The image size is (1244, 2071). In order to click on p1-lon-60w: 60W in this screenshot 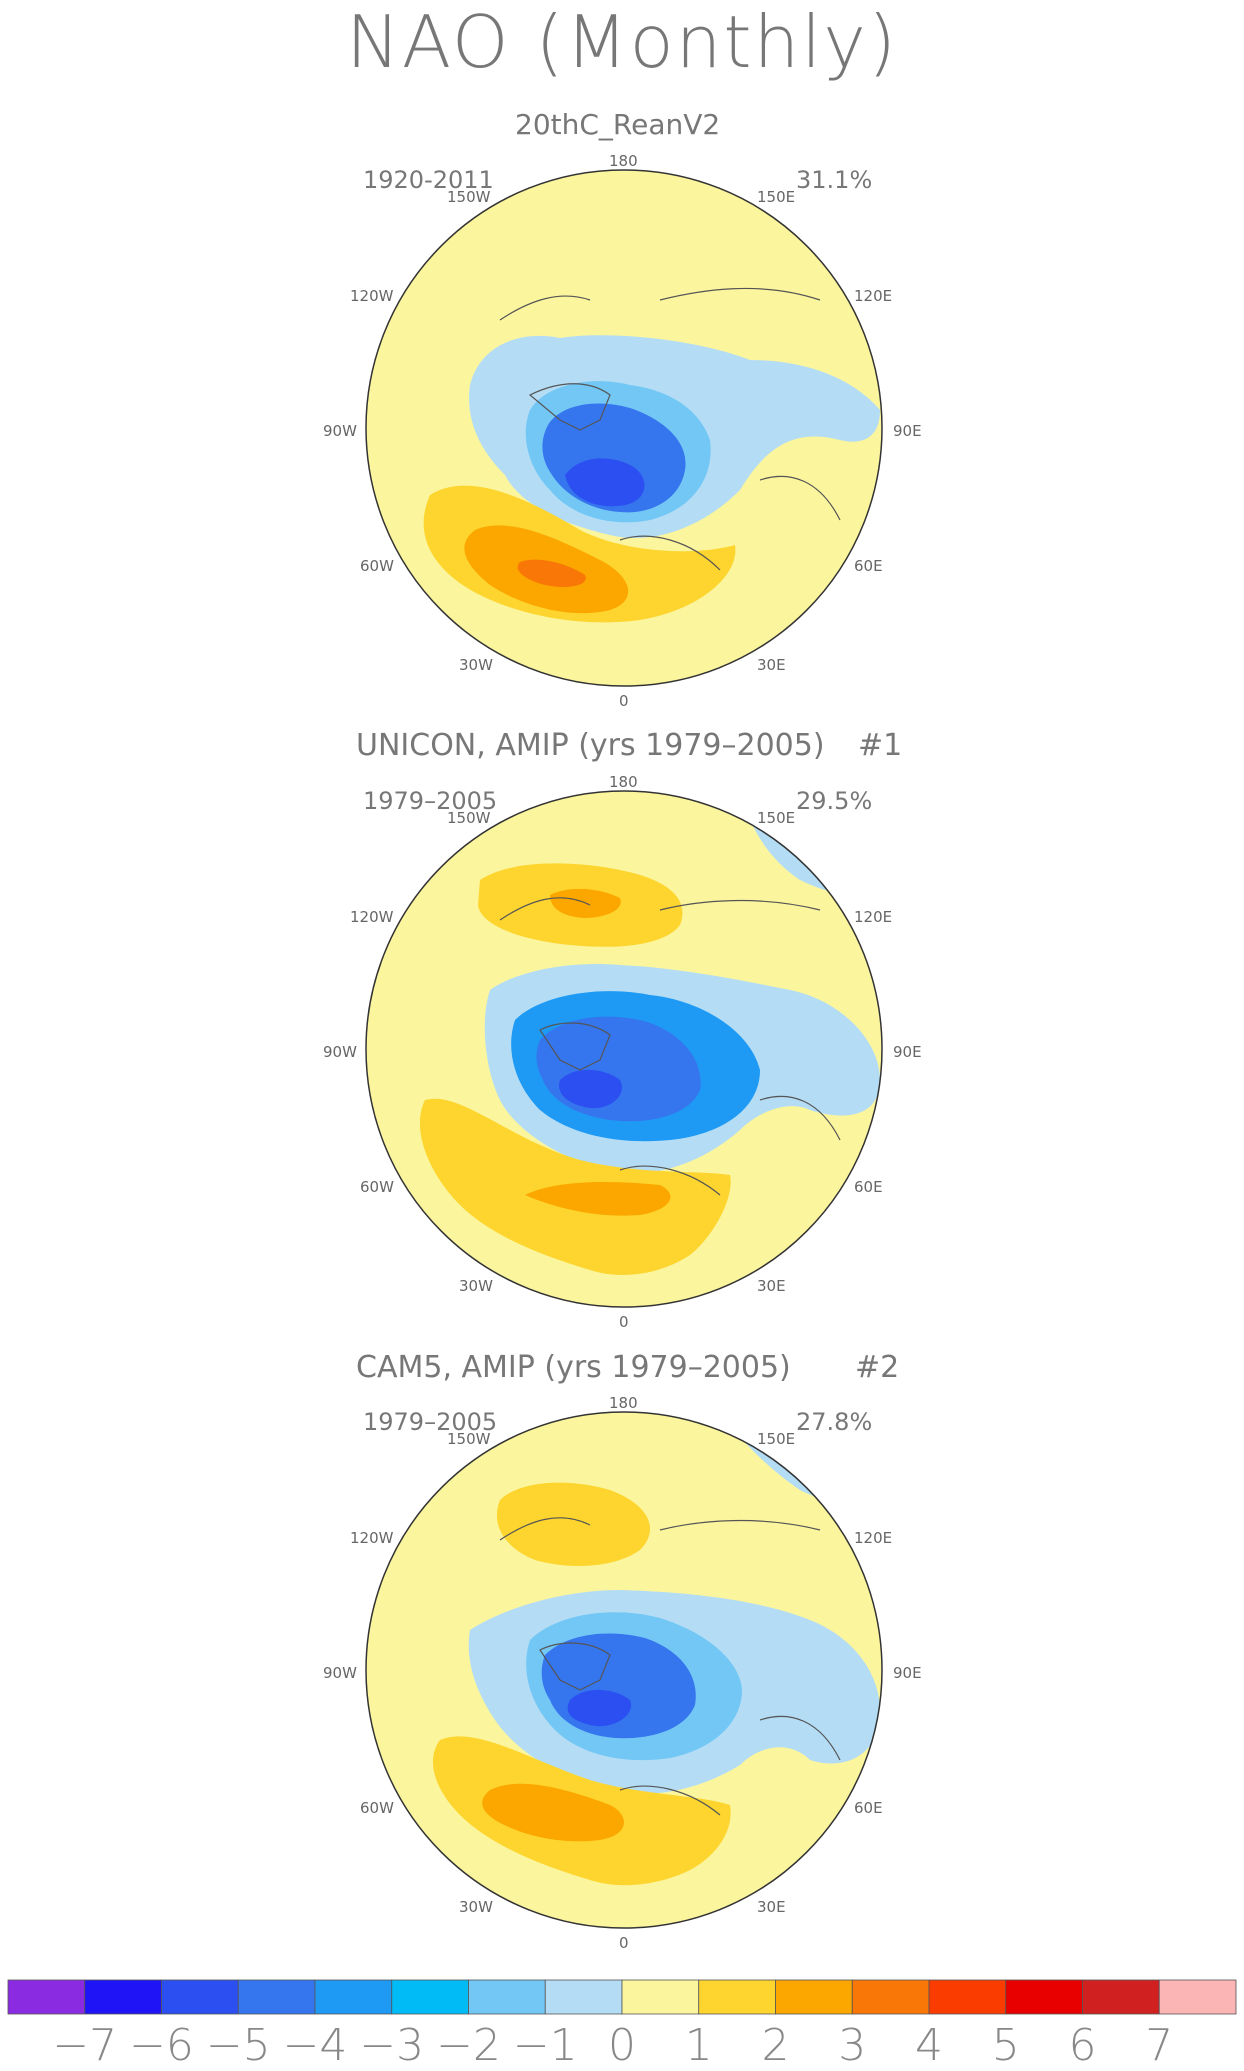, I will do `click(377, 566)`.